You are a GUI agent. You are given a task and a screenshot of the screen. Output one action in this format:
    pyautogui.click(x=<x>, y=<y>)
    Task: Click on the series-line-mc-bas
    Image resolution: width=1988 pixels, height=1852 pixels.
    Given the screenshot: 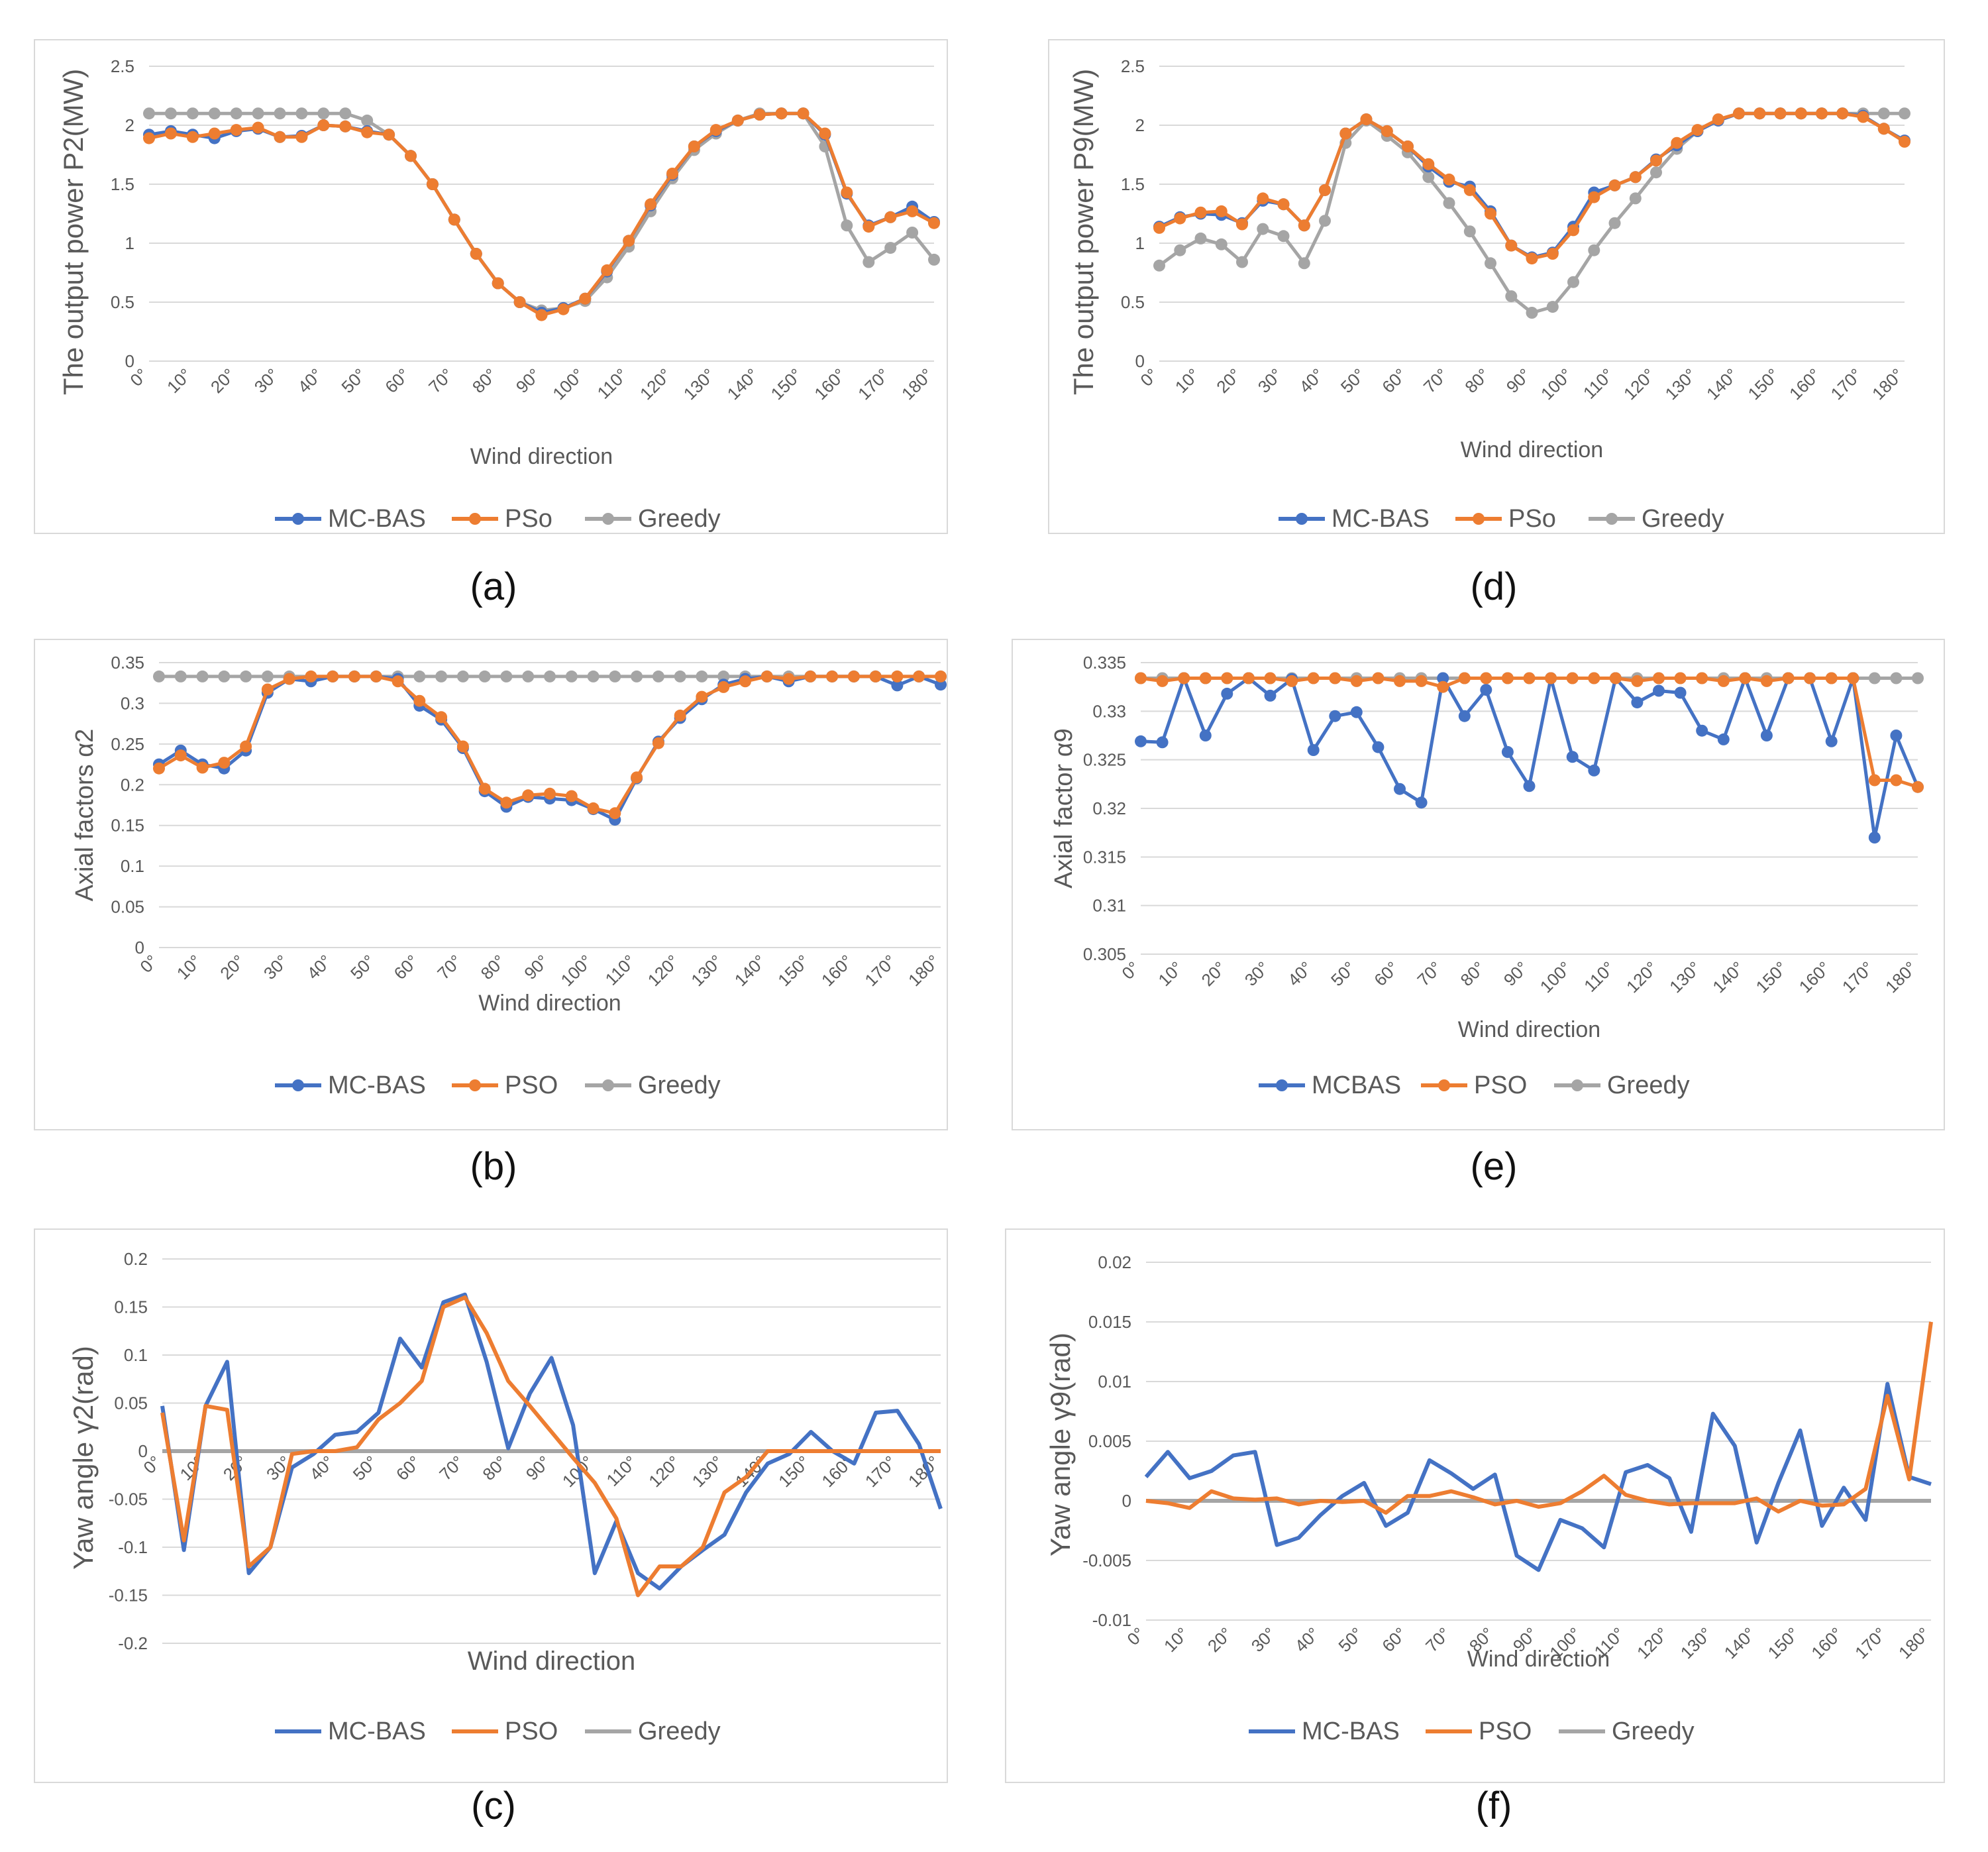 What is the action you would take?
    pyautogui.click(x=1538, y=1477)
    